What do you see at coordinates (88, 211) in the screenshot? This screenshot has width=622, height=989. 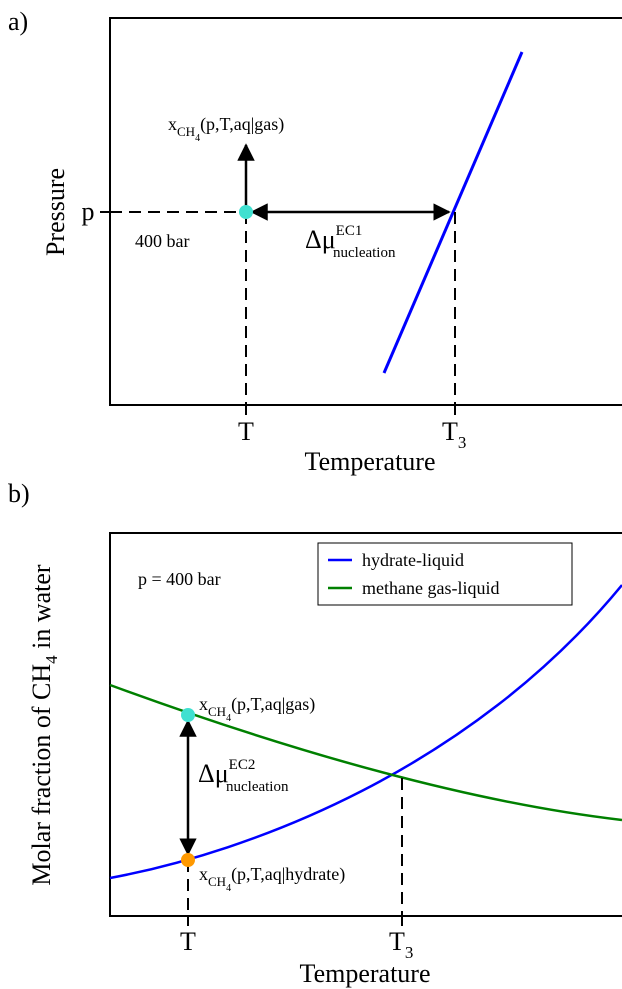 I see `y-tick-label: p` at bounding box center [88, 211].